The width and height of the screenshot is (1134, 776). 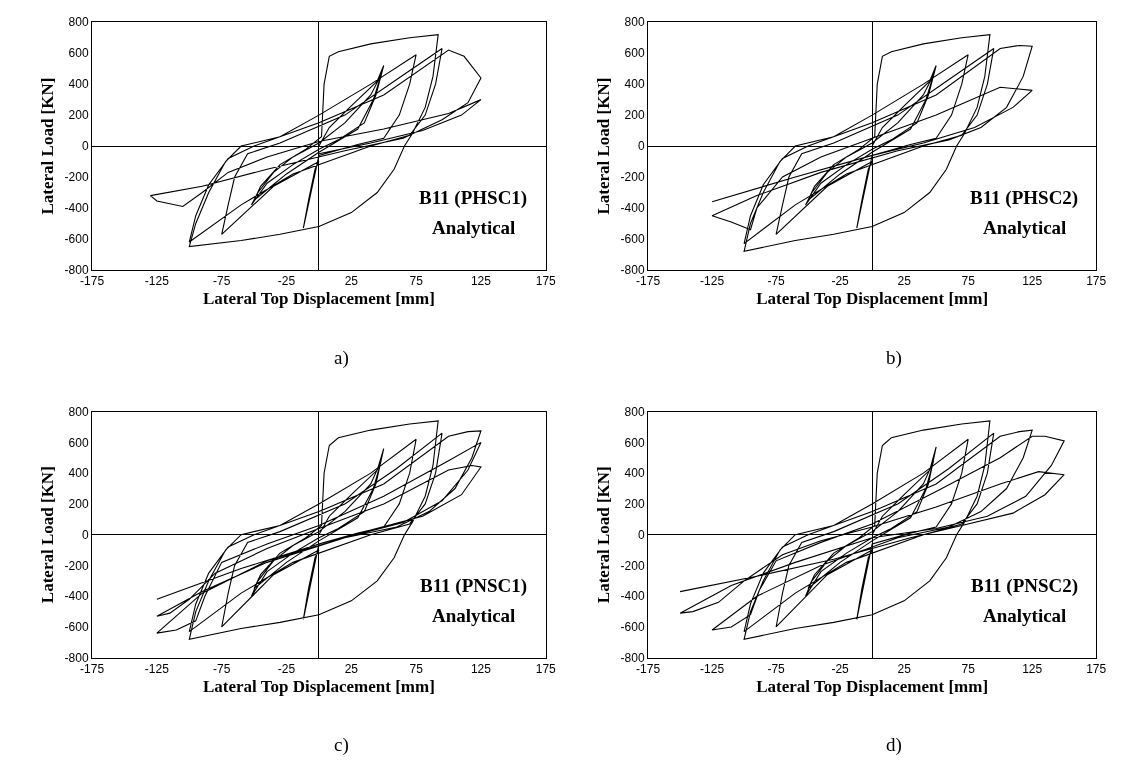 What do you see at coordinates (473, 198) in the screenshot?
I see `annotation: B11 (PHSC1)` at bounding box center [473, 198].